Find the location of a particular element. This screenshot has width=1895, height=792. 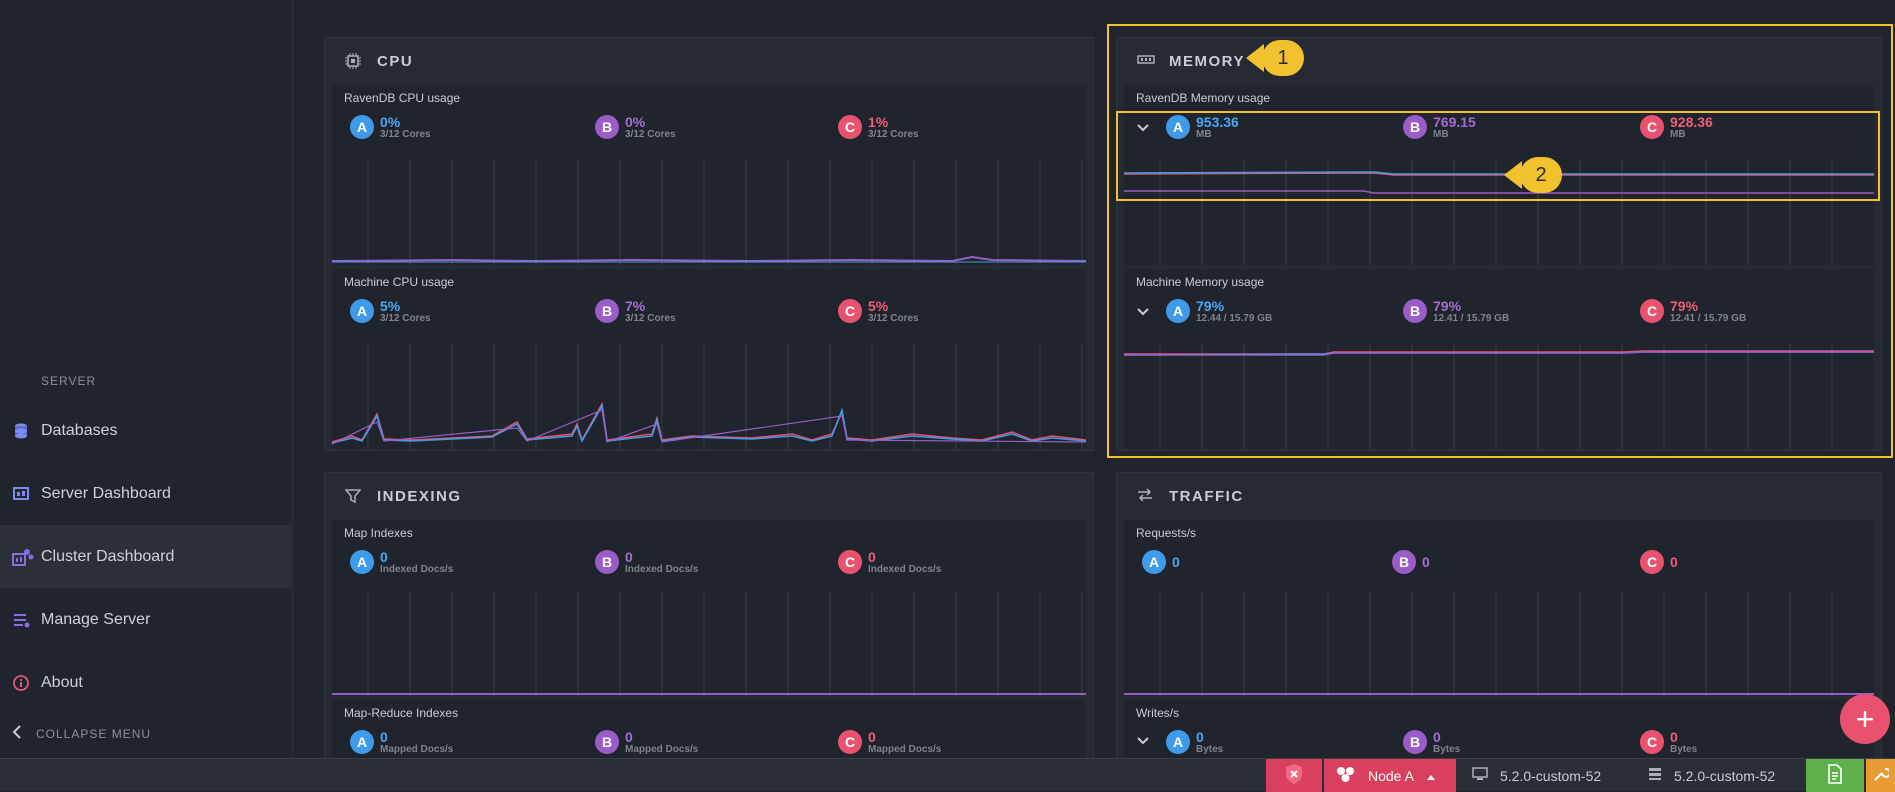

callout-label: 1 is located at coordinates (1283, 58).